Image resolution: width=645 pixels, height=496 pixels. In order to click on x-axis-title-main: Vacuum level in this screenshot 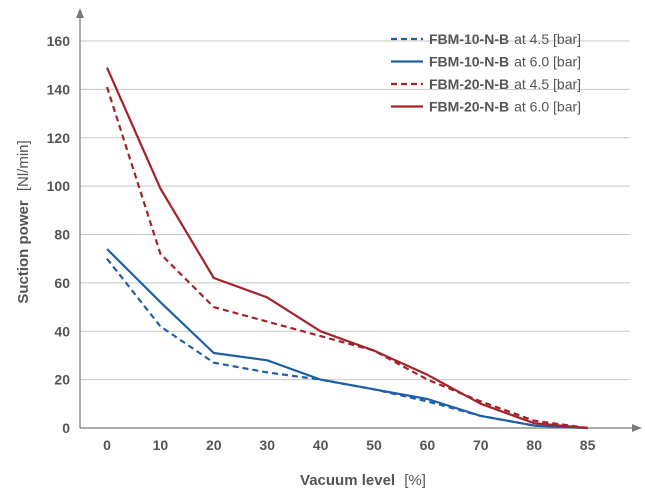, I will do `click(347, 480)`.